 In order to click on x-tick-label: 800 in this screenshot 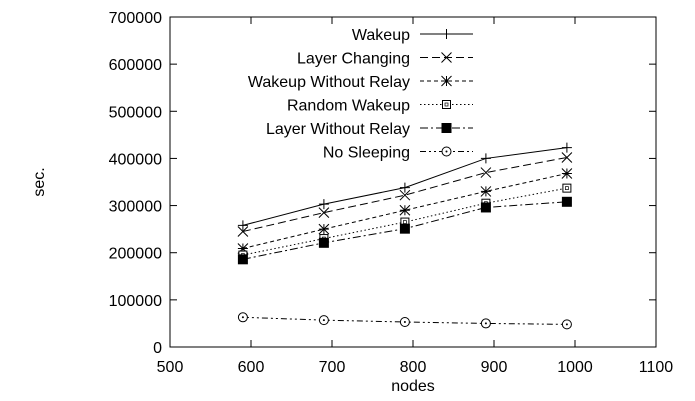, I will do `click(413, 367)`.